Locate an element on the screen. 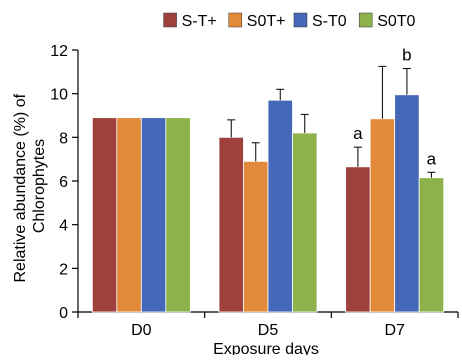 The width and height of the screenshot is (462, 360). legend-label: S0T0 is located at coordinates (396, 21).